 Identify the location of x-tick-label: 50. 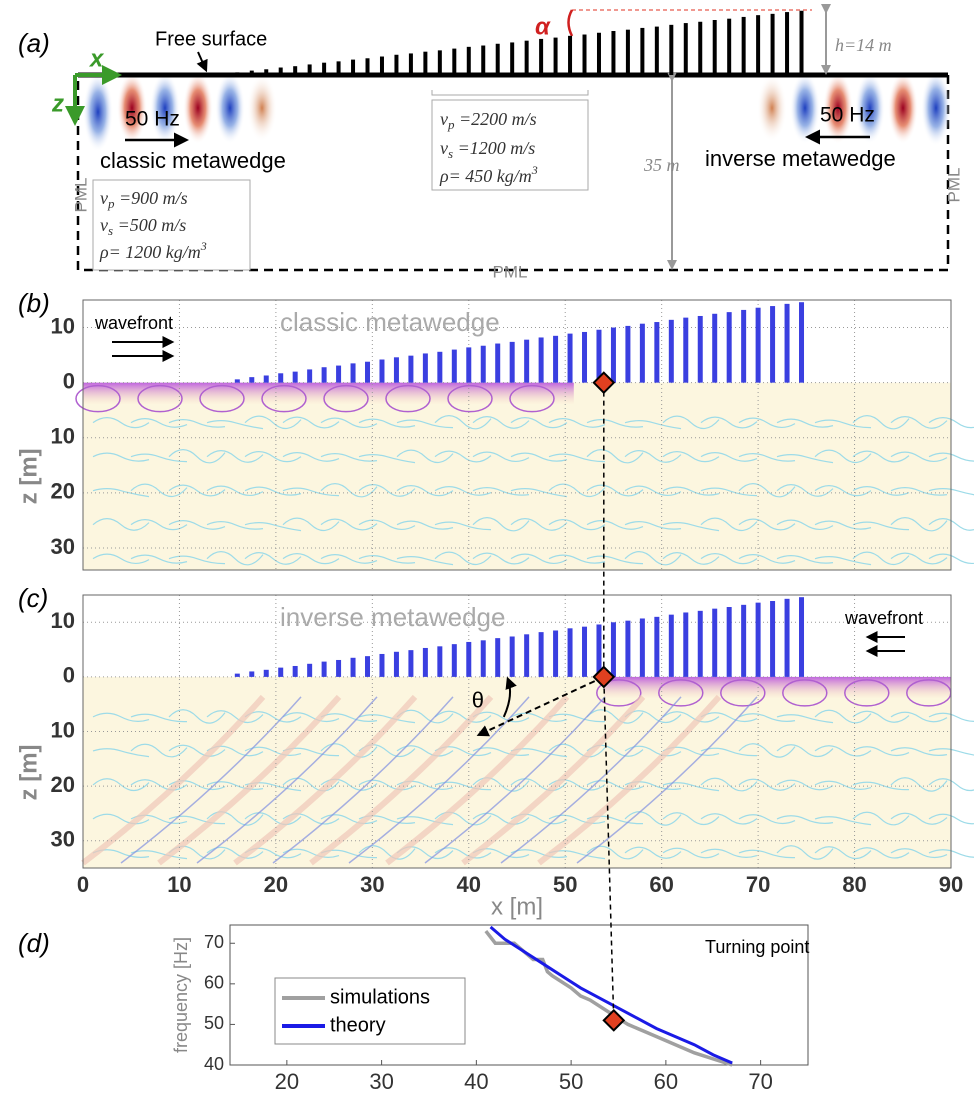
(565, 884).